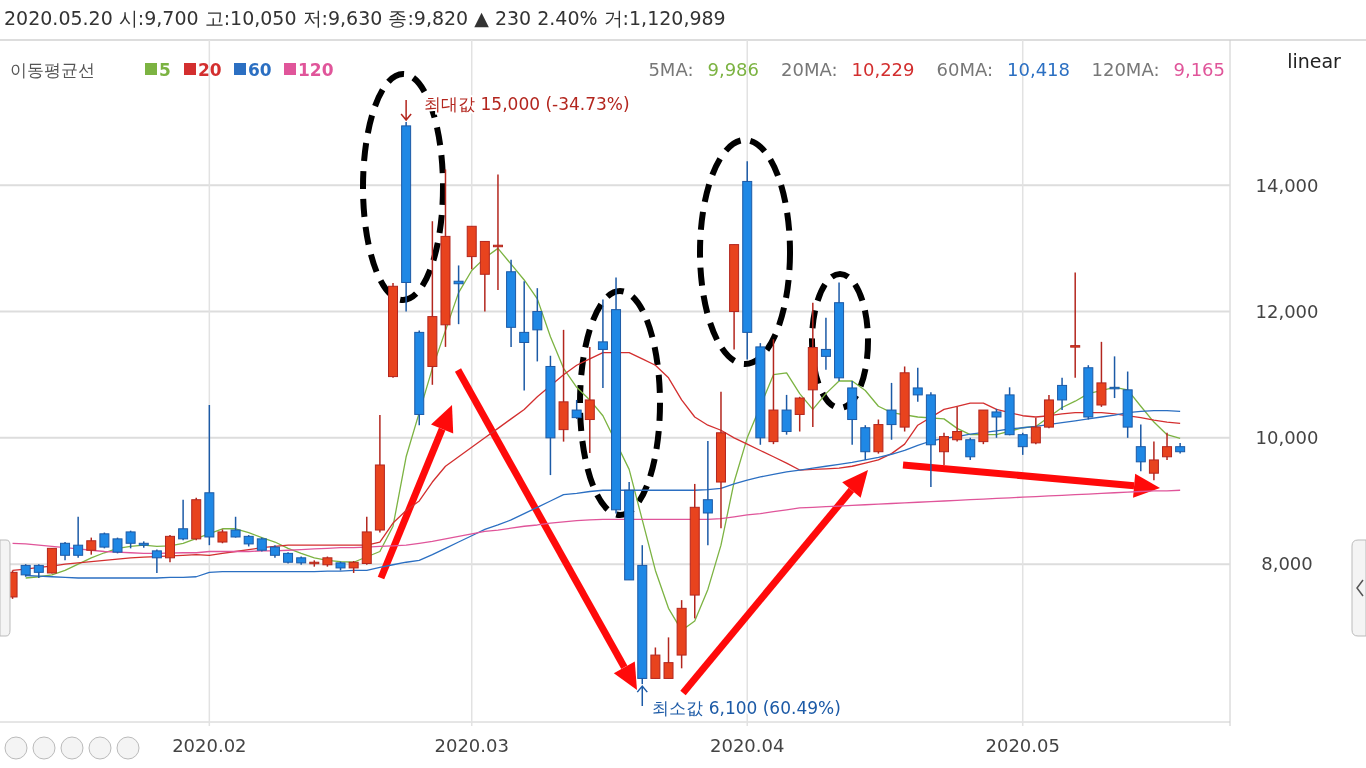  I want to click on x-tick-label: 2020.02, so click(209, 745).